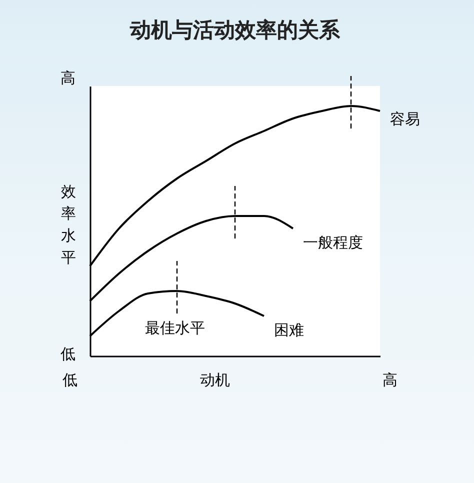  What do you see at coordinates (68, 224) in the screenshot?
I see `y-axis-title: 效率水平` at bounding box center [68, 224].